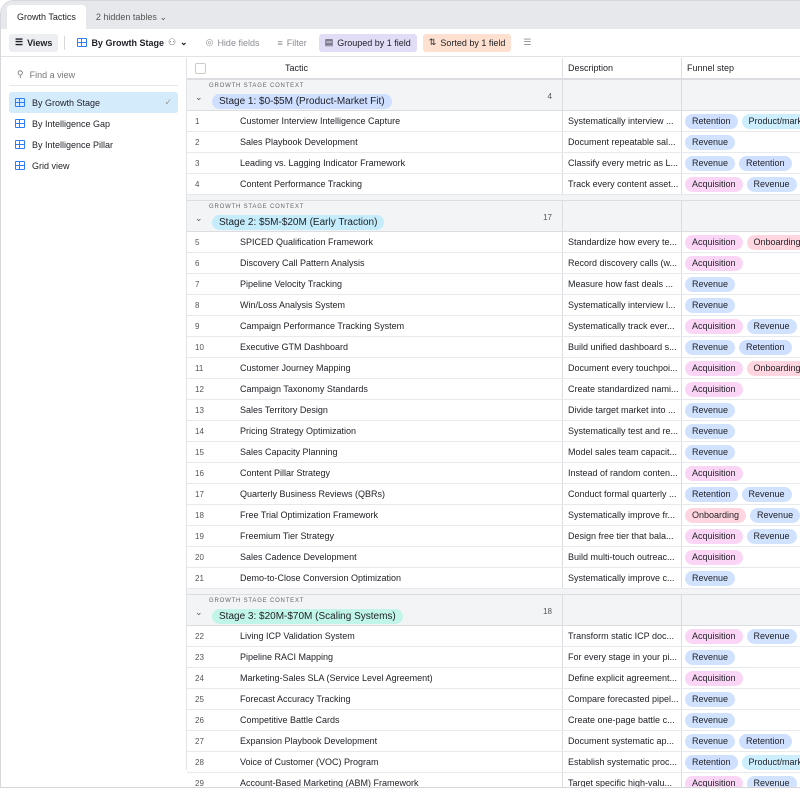 This screenshot has height=788, width=800. What do you see at coordinates (132, 43) in the screenshot?
I see `view-switcher: By Growth Stage ⚇ ⌄` at bounding box center [132, 43].